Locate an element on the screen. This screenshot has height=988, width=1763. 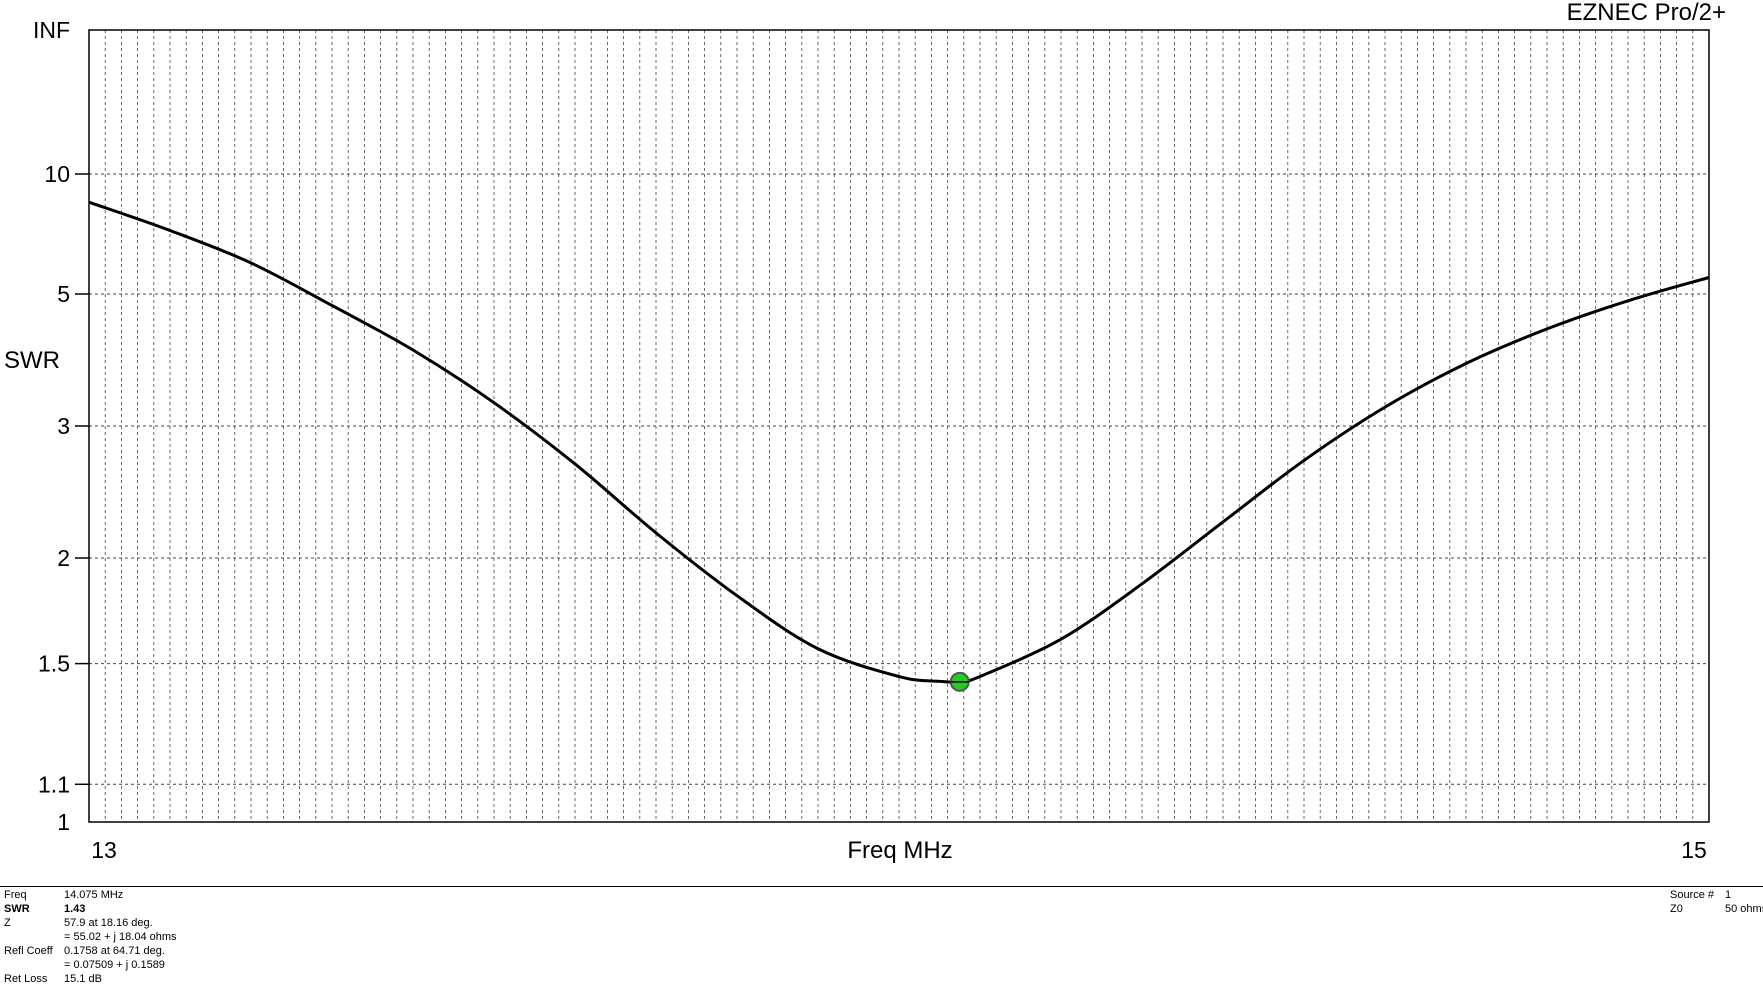
source-row: Source # 1 is located at coordinates (1716, 895).